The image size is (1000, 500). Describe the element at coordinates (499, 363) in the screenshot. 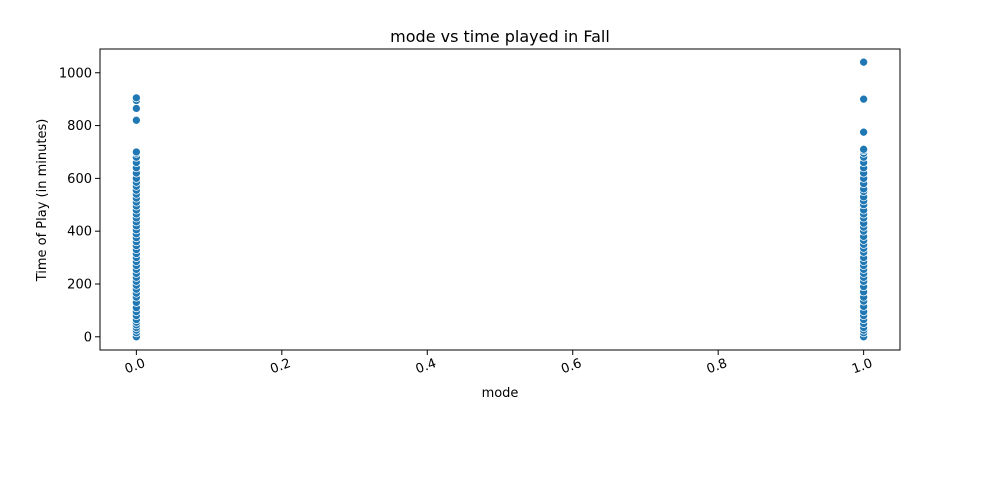

I see `x-axis: 0.0 0.2 0.4 0.6 0.8 1.0` at that location.